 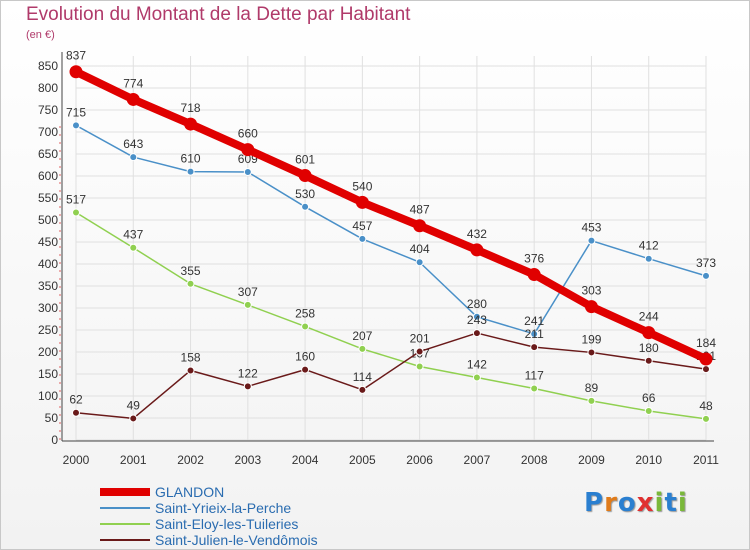 I want to click on data-label: 453, so click(x=591, y=228).